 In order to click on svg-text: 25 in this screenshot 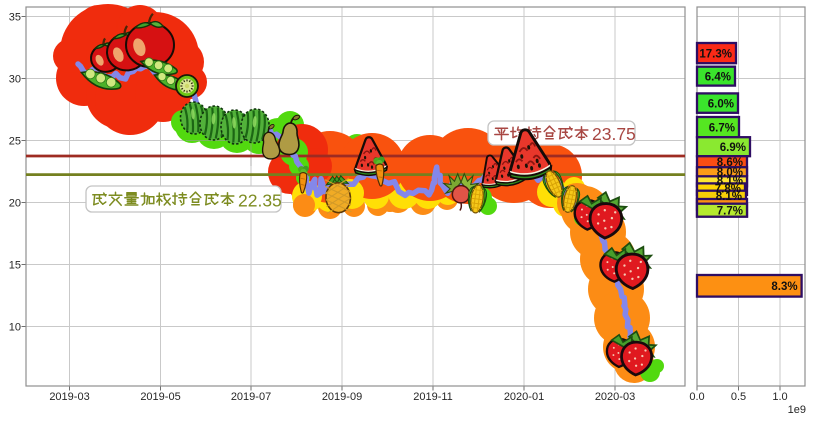, I will do `click(15, 142)`.